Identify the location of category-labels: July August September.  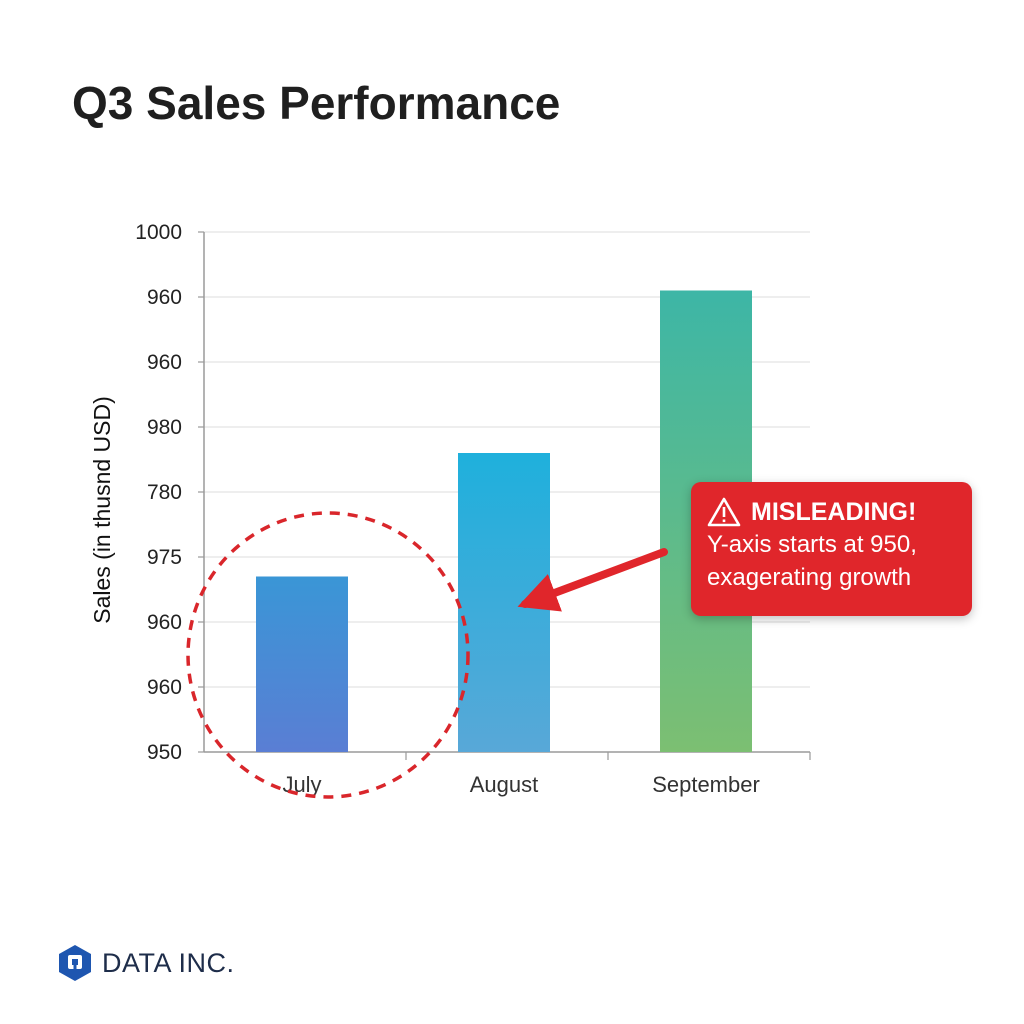
(520, 784).